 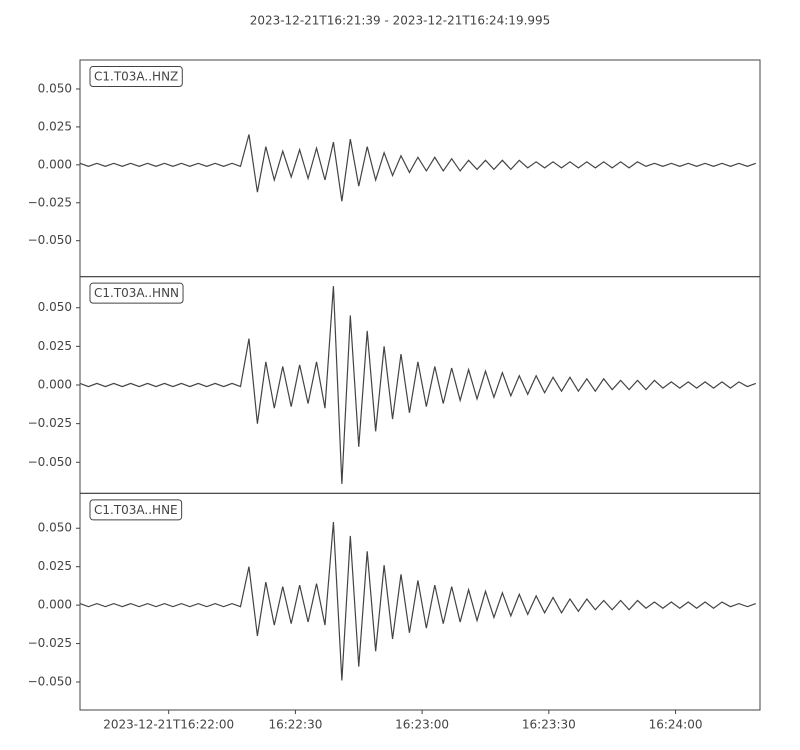 I want to click on x-tick-label: 16:22:30, so click(x=295, y=725).